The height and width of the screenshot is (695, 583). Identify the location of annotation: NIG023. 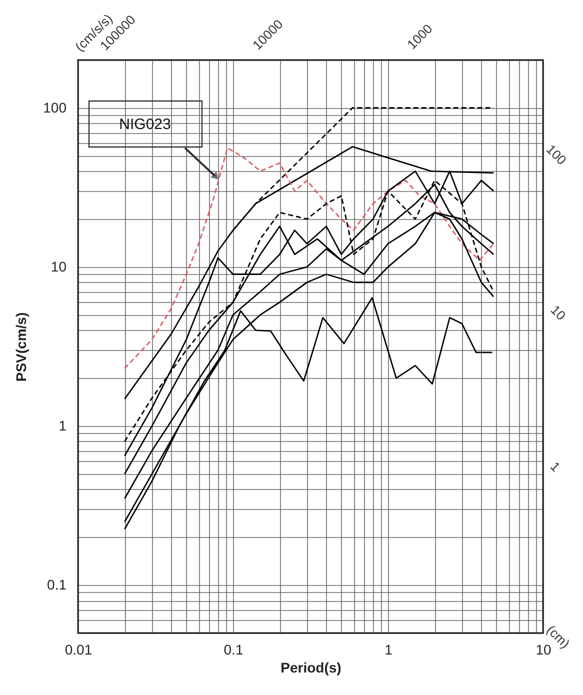
(145, 124).